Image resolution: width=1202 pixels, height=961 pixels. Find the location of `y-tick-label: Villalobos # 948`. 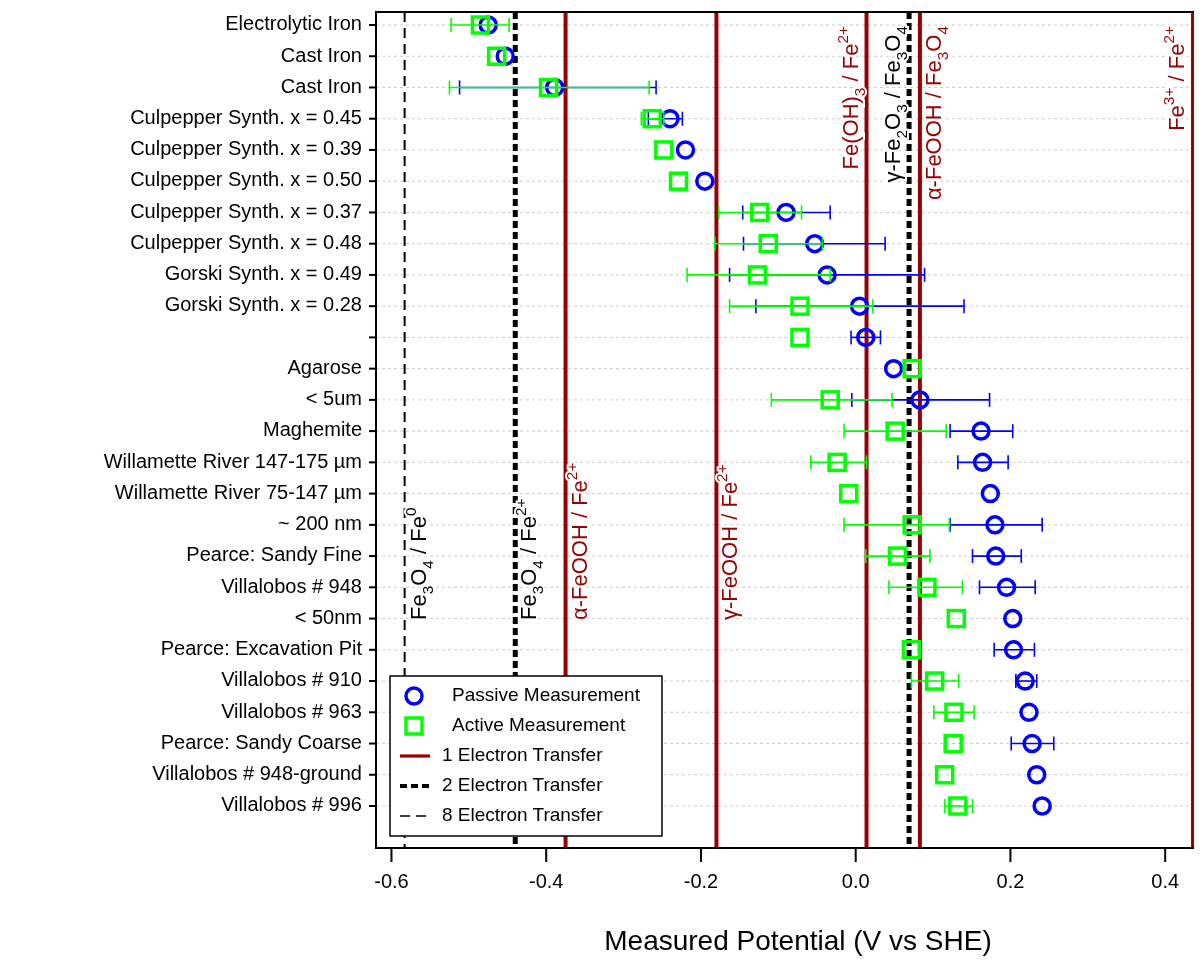

y-tick-label: Villalobos # 948 is located at coordinates (291, 585).